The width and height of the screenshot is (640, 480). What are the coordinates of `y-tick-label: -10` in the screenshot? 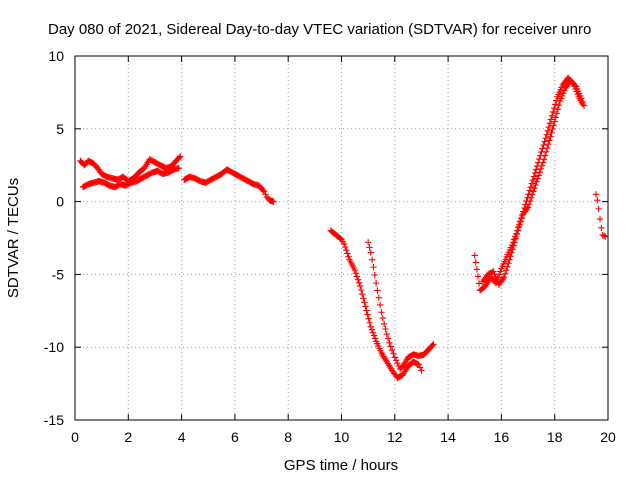 It's located at (54, 347).